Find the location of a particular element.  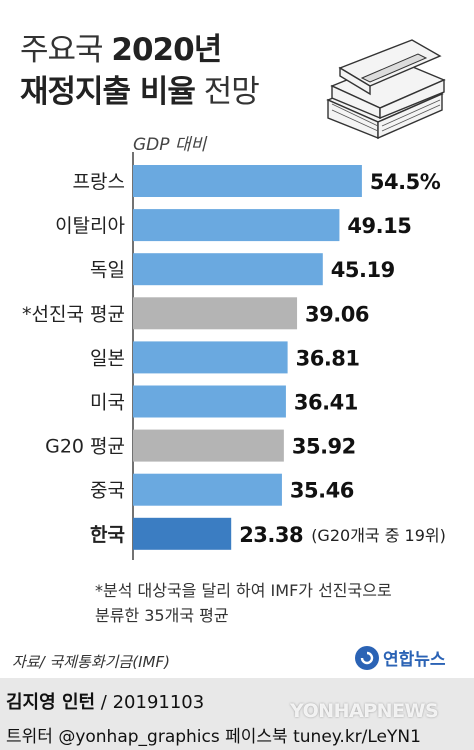

value-label-2: 45.19 is located at coordinates (363, 270).